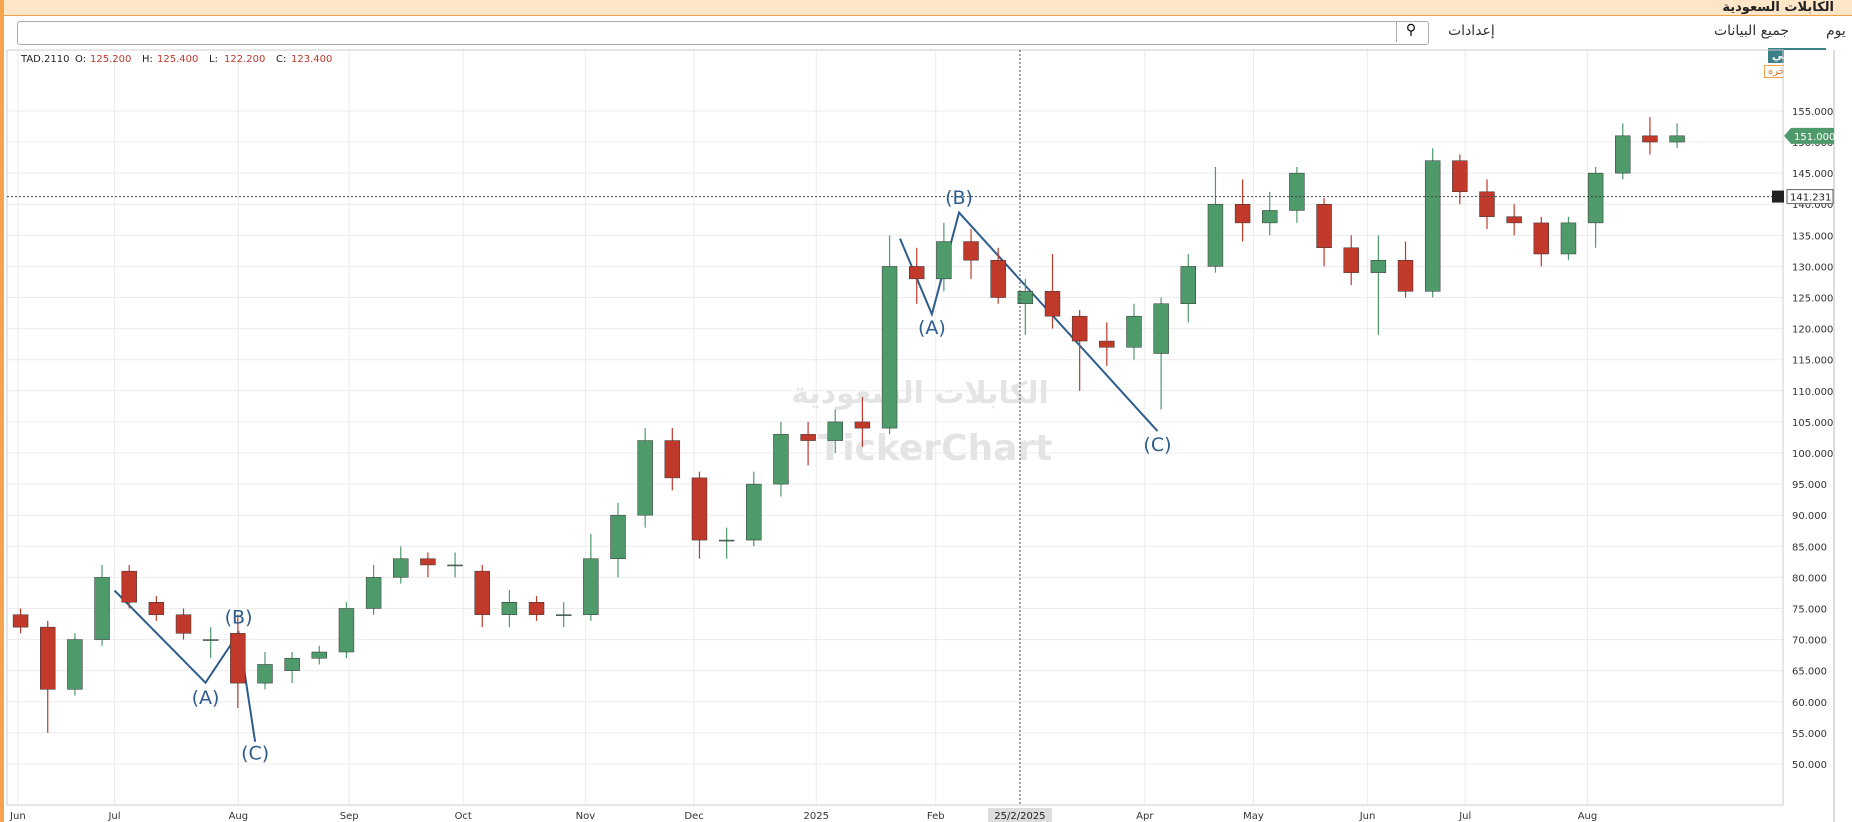  Describe the element at coordinates (1809, 641) in the screenshot. I see `y-tick-label: 70.000` at that location.